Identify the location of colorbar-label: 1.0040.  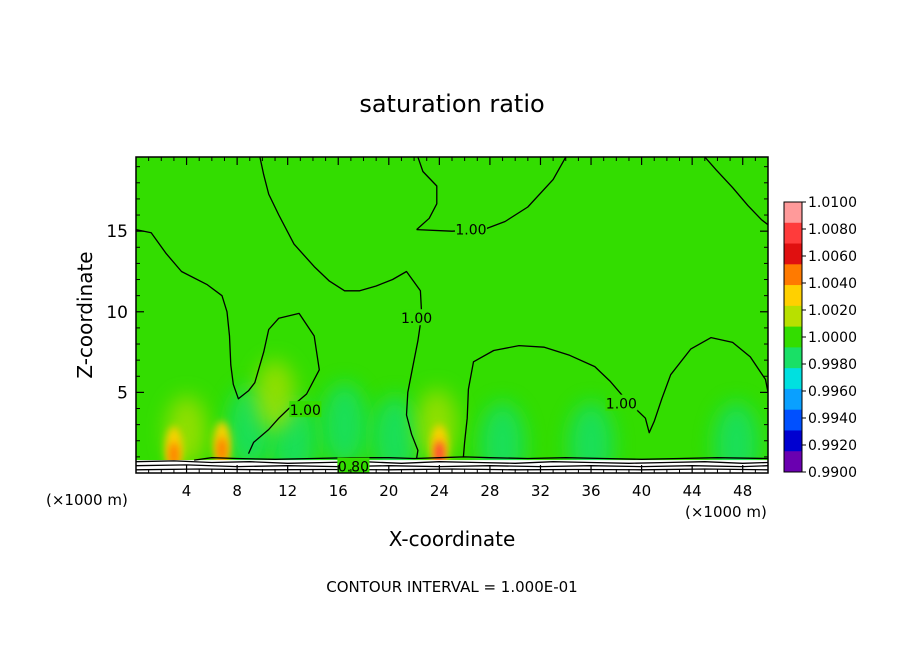
(832, 284).